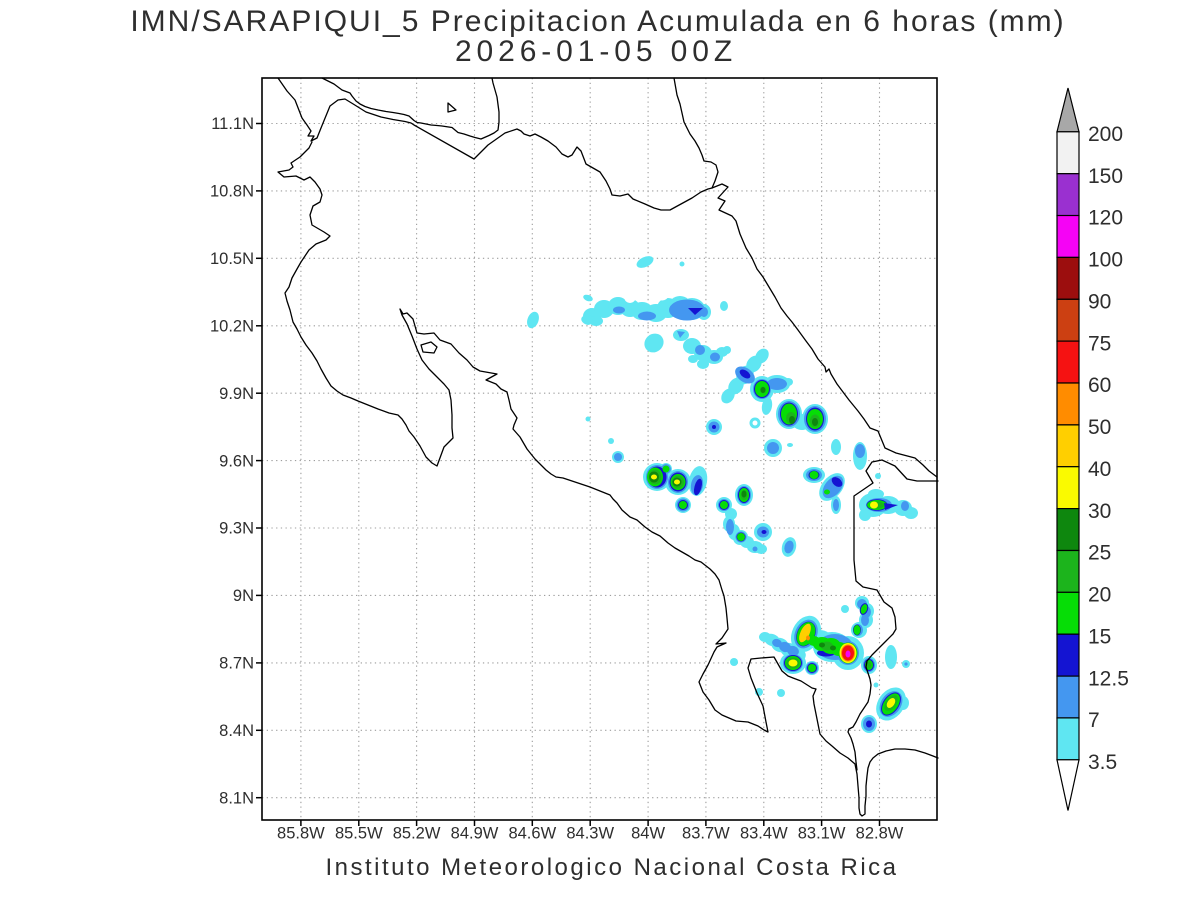  I want to click on svg-text: 8.4N, so click(236, 731).